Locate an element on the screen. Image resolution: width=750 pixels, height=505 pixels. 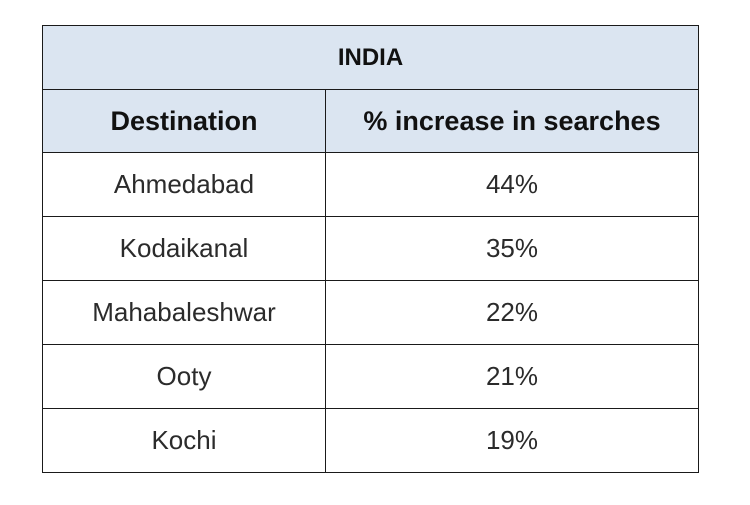
increase-cell: 35% is located at coordinates (512, 248).